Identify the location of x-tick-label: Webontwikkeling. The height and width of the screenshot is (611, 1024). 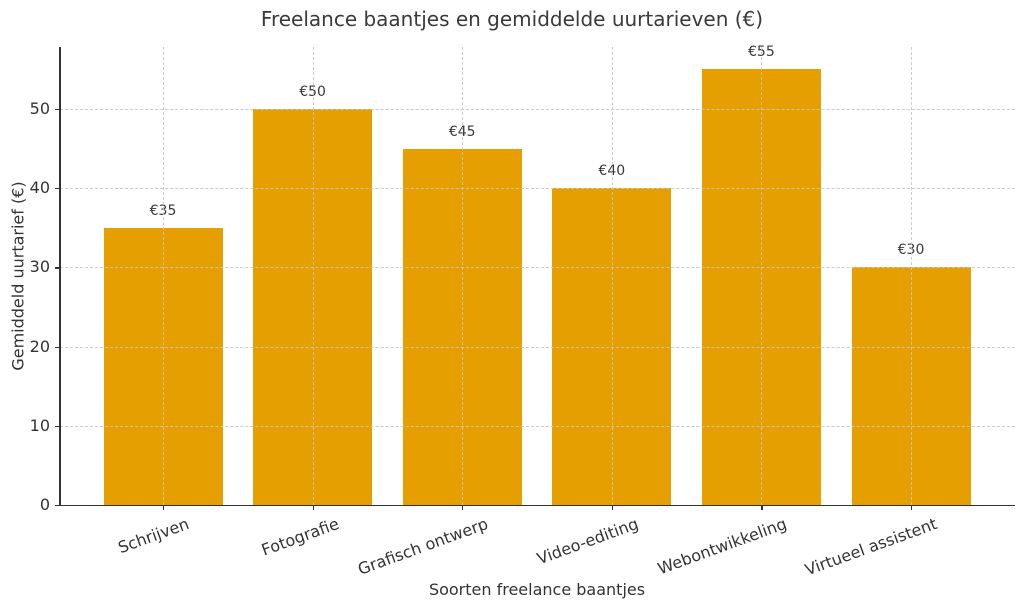
(722, 546).